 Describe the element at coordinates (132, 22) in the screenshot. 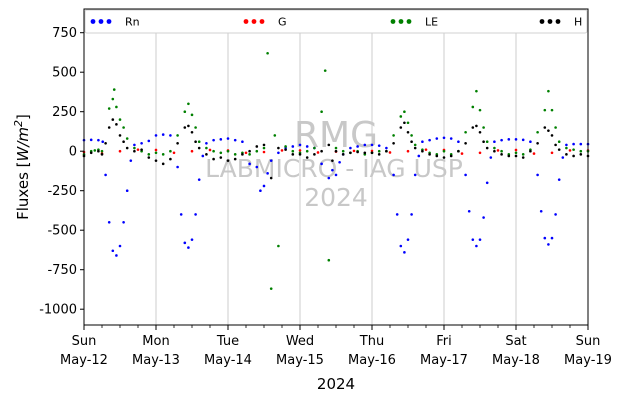

I see `legend-label-rn: Rn` at that location.